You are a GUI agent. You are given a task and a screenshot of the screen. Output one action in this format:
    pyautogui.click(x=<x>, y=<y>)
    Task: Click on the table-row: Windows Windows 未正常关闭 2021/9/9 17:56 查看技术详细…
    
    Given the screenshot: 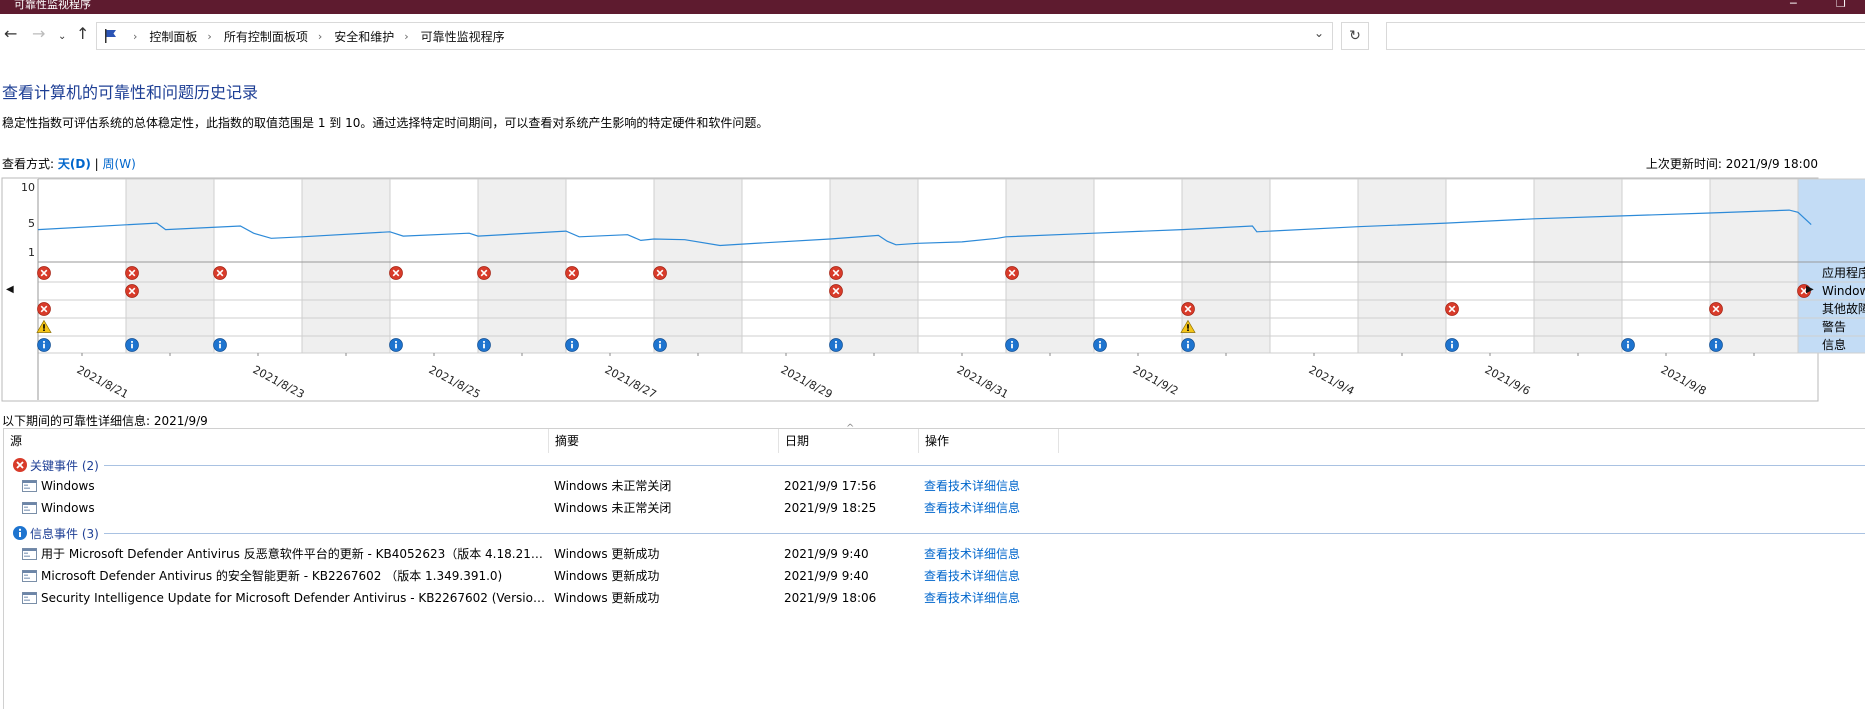 What is the action you would take?
    pyautogui.click(x=934, y=486)
    